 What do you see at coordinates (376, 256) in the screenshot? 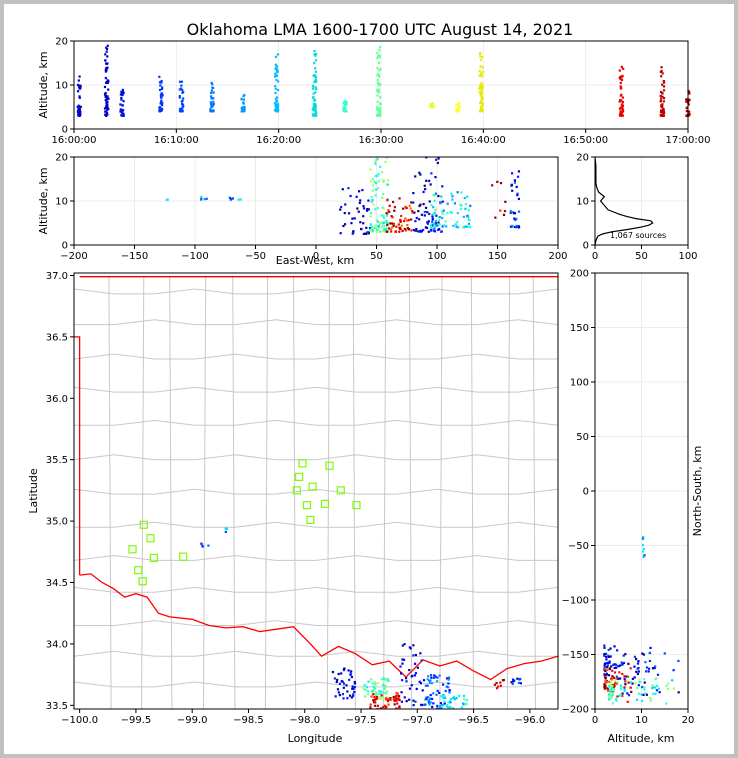
I see `p2-x-tick-label-5: 50` at bounding box center [376, 256].